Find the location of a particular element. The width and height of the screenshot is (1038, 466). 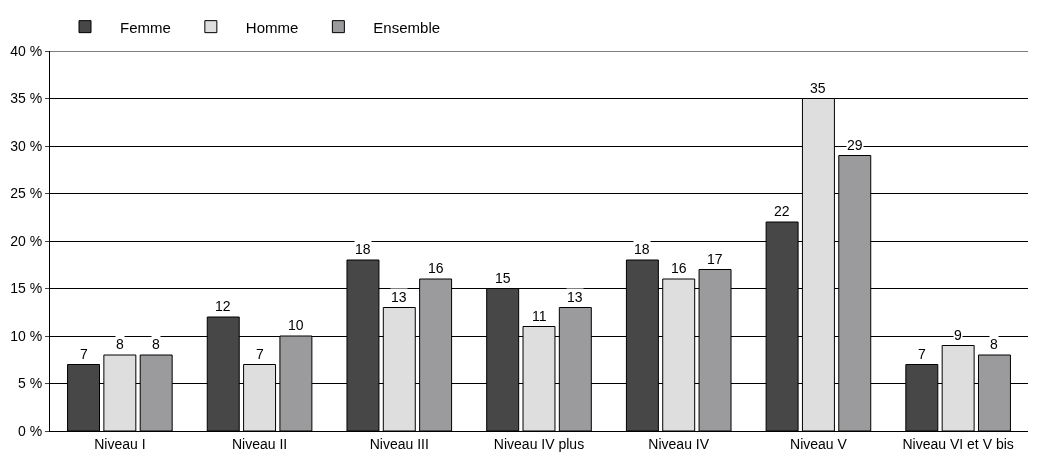

x-tick-label: Niveau II is located at coordinates (259, 443).